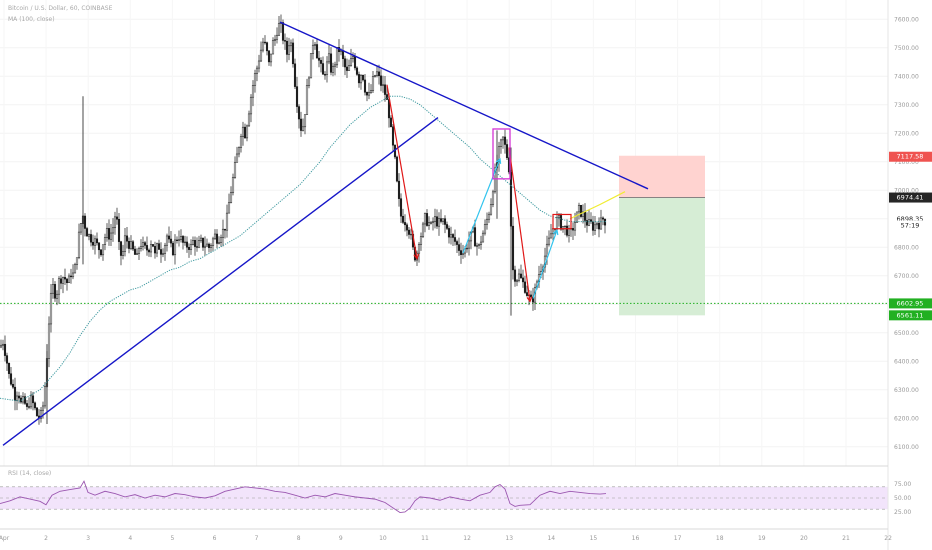 This screenshot has width=932, height=550. I want to click on red-arrow-2-head, so click(529, 299).